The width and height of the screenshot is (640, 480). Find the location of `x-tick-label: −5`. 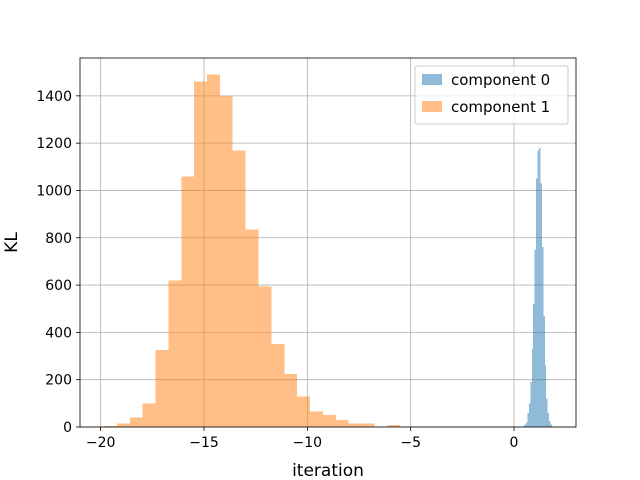

x-tick-label: −5 is located at coordinates (410, 443).